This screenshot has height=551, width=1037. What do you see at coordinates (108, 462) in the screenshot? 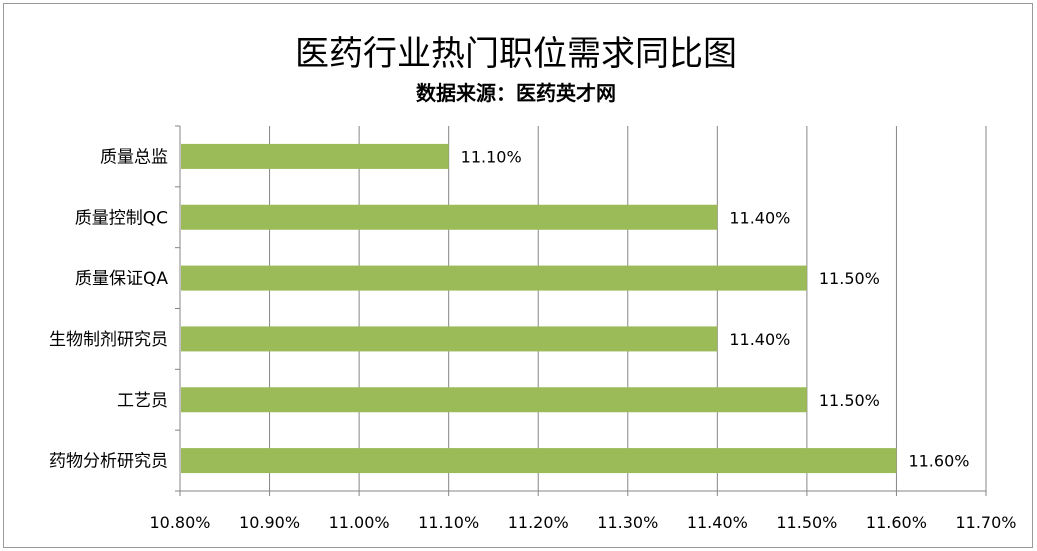
I see `category-label: 药物分析研究员` at bounding box center [108, 462].